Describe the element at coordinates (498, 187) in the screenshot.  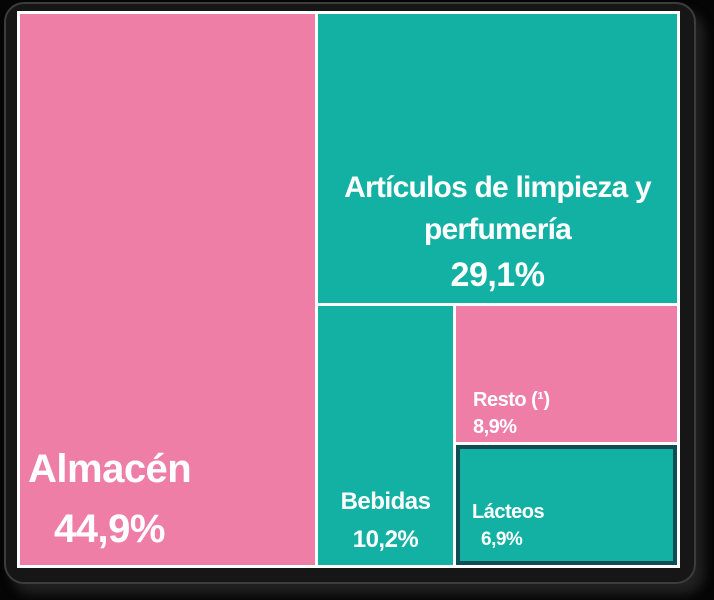
I see `cell-label-line1: Artículos de limpieza y` at that location.